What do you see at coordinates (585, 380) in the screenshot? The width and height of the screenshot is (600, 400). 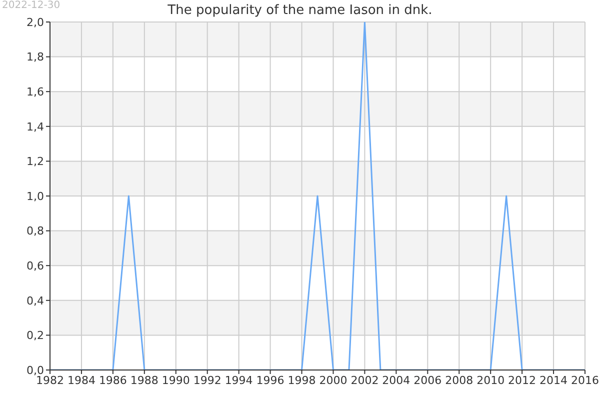 I see `x-tick-label: 2016` at bounding box center [585, 380].